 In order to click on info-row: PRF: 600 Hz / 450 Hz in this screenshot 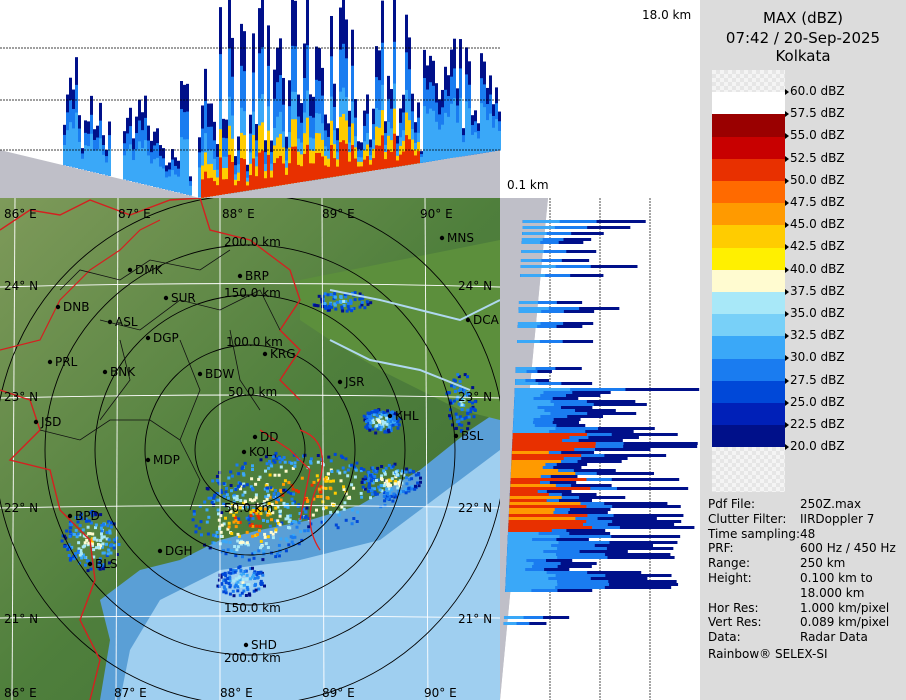, I will do `click(802, 548)`.